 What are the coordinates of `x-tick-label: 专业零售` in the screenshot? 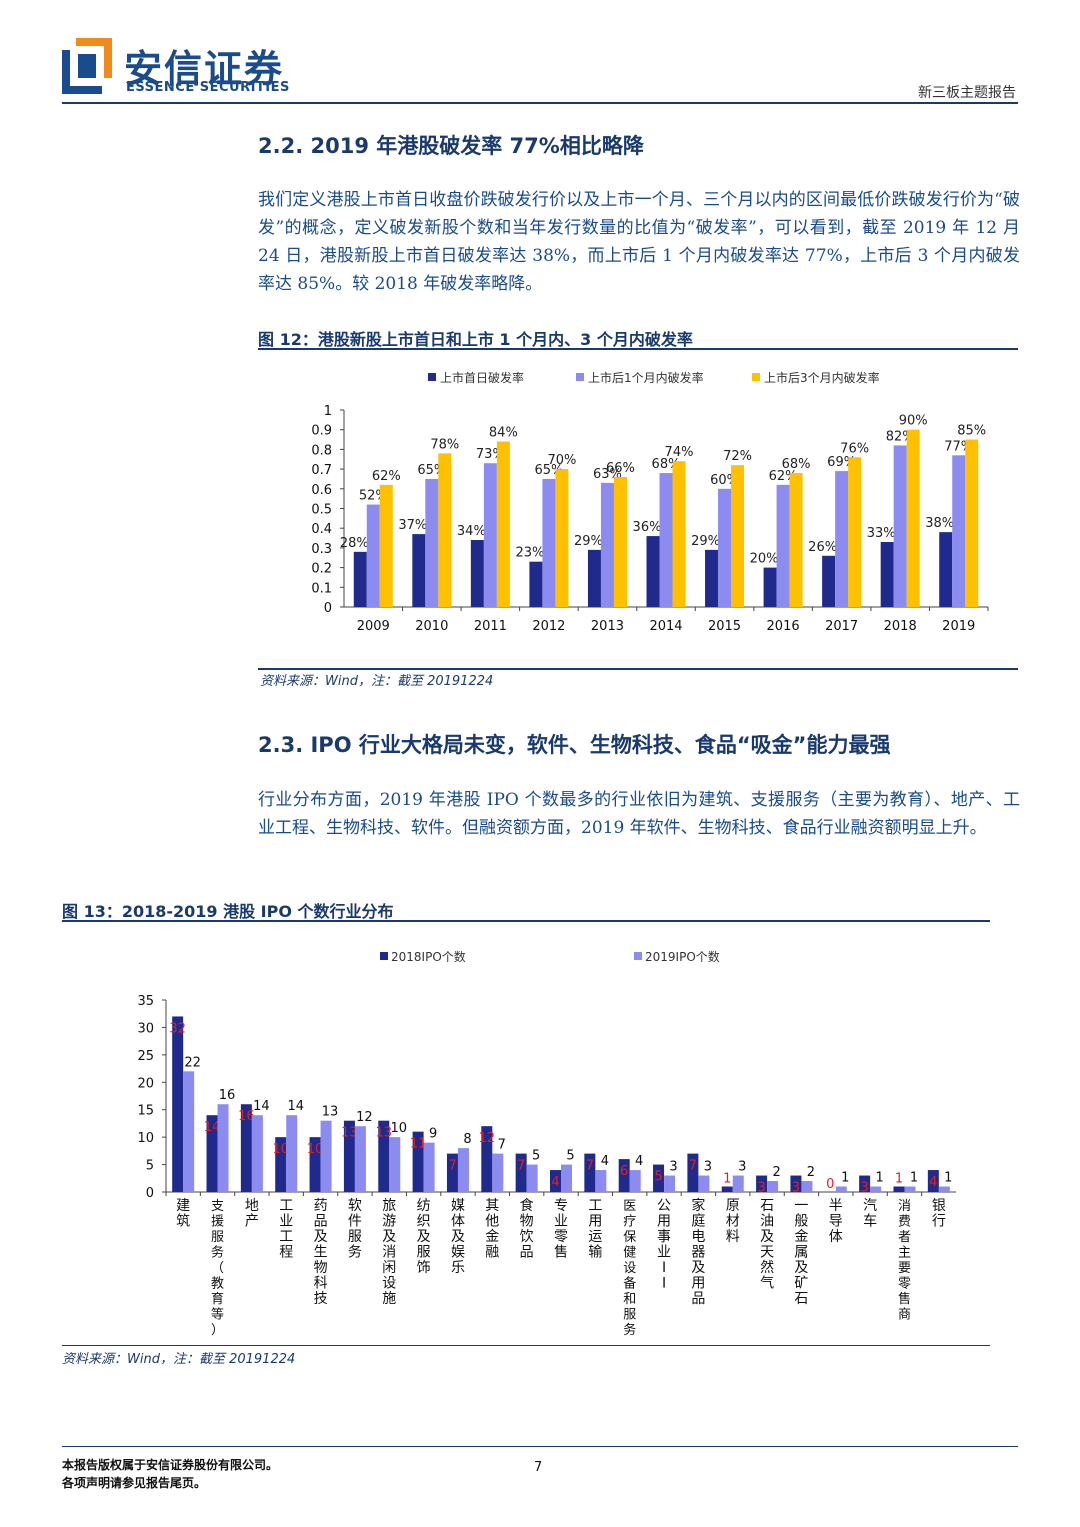 It's located at (561, 1229).